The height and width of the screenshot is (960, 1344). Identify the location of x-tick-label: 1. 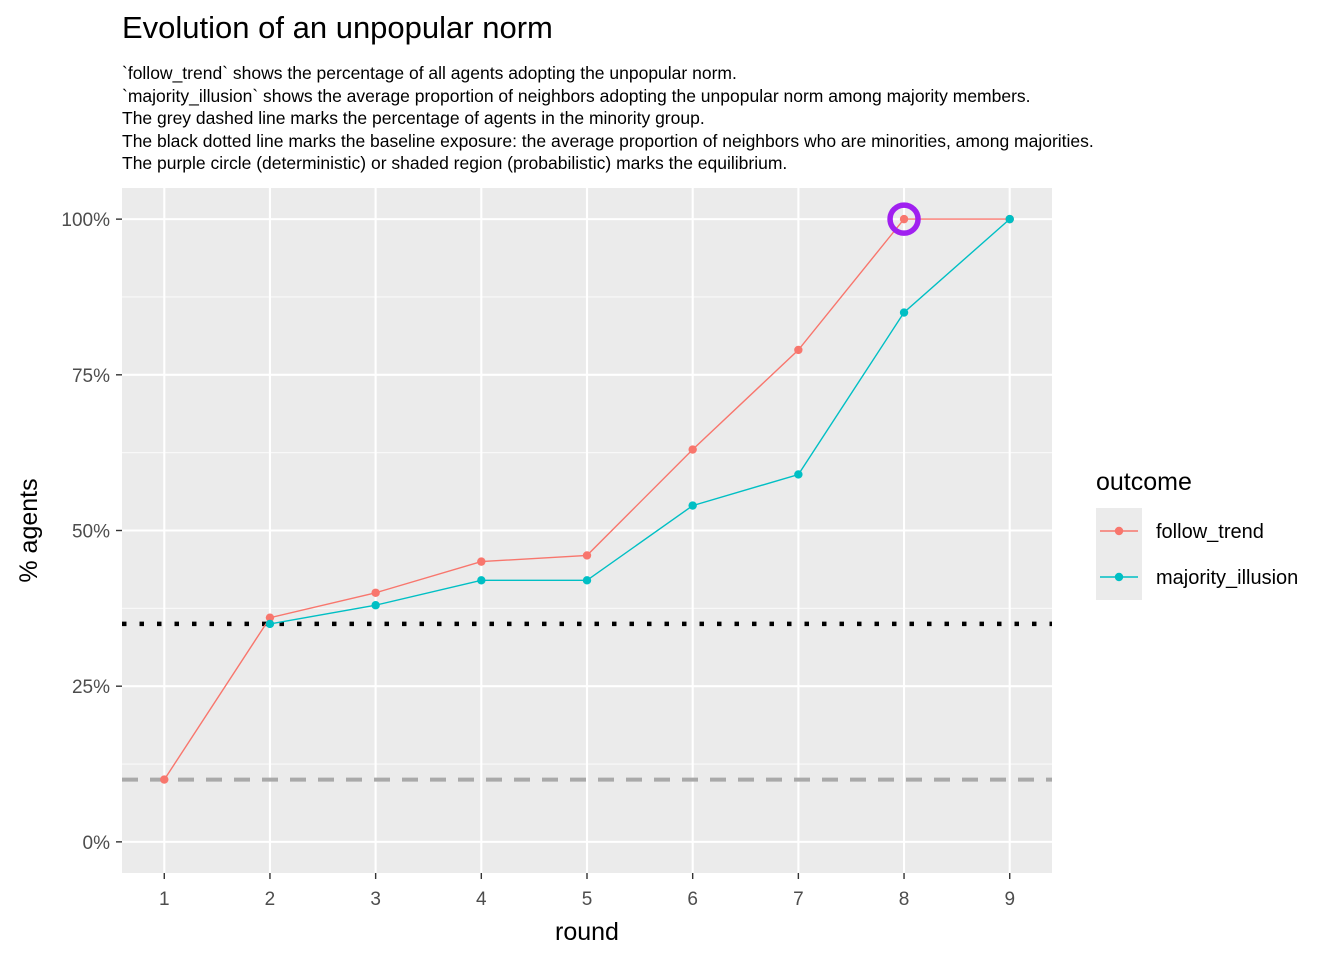
(164, 899).